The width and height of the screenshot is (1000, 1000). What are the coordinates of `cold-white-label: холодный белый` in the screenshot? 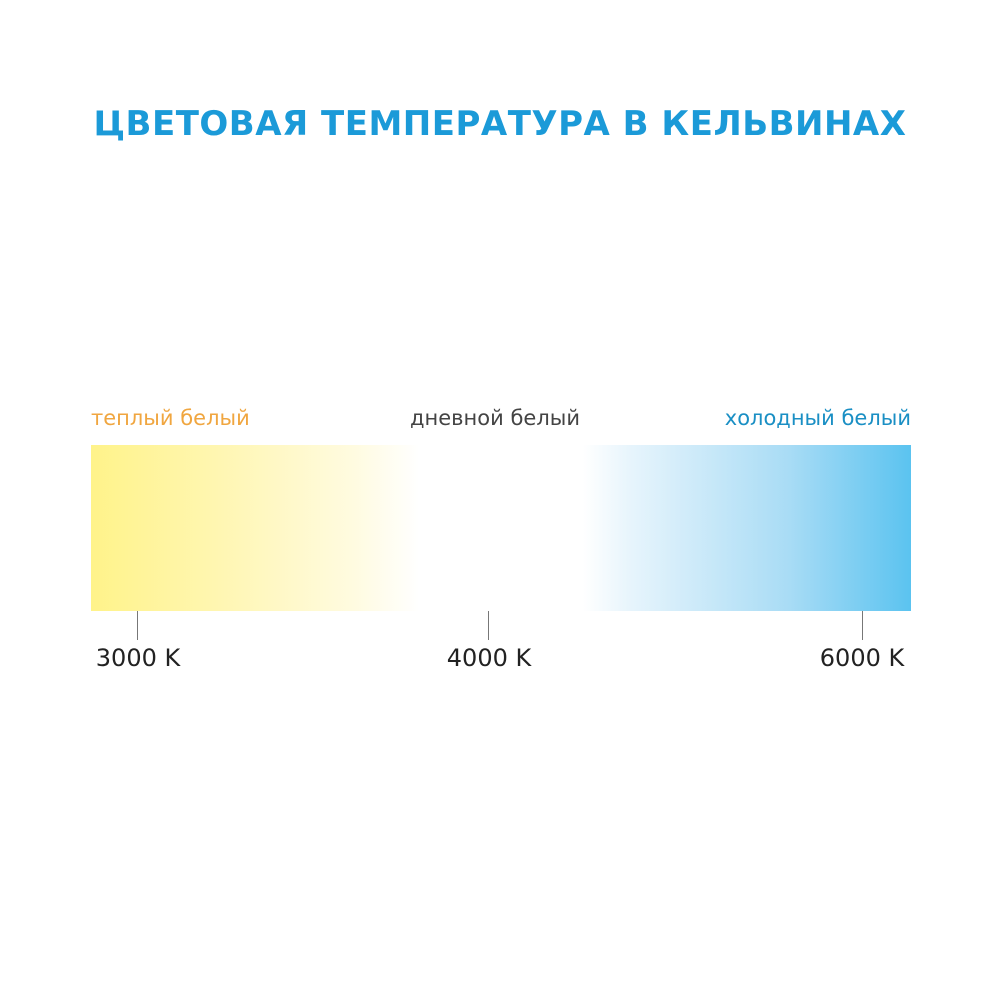 It's located at (817, 418).